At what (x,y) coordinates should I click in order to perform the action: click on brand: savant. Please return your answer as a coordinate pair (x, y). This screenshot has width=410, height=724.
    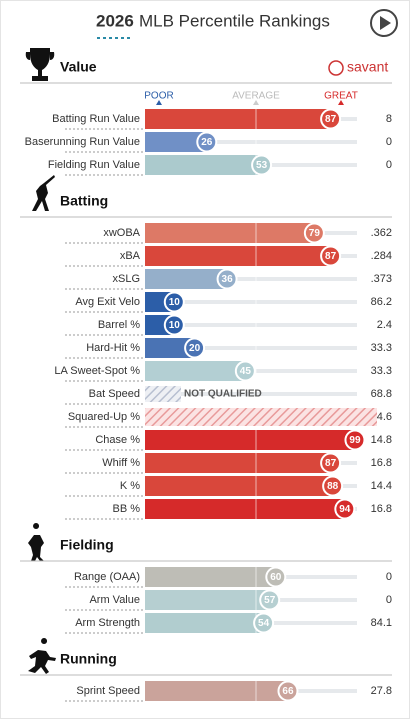
    Looking at the image, I should click on (358, 67).